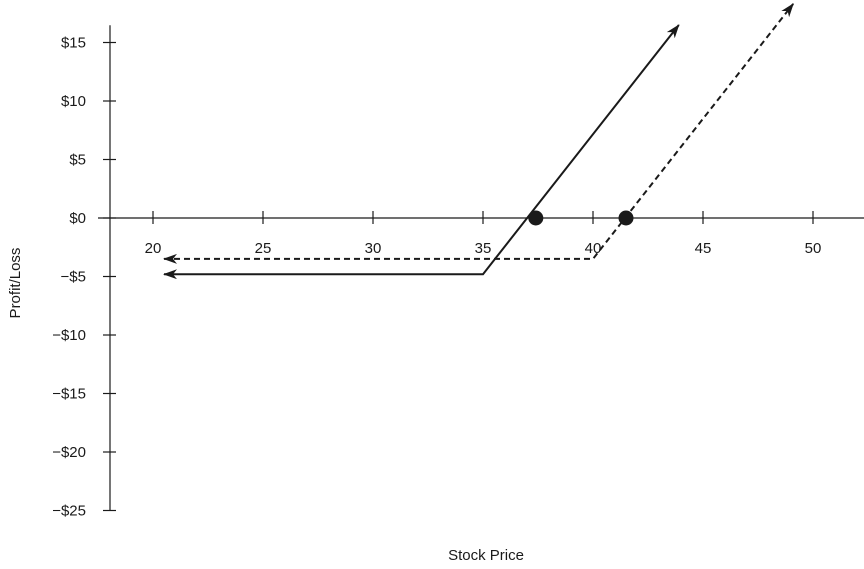  I want to click on x-tick-label: 40, so click(593, 248).